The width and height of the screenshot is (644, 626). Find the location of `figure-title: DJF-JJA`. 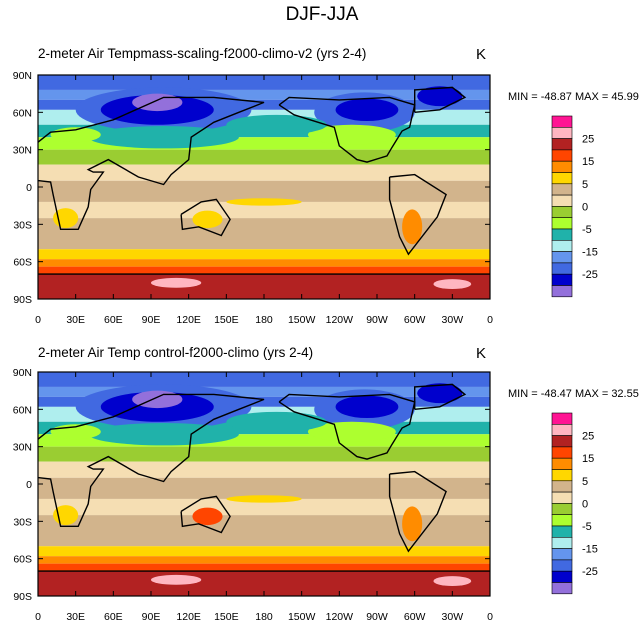

figure-title: DJF-JJA is located at coordinates (322, 14).